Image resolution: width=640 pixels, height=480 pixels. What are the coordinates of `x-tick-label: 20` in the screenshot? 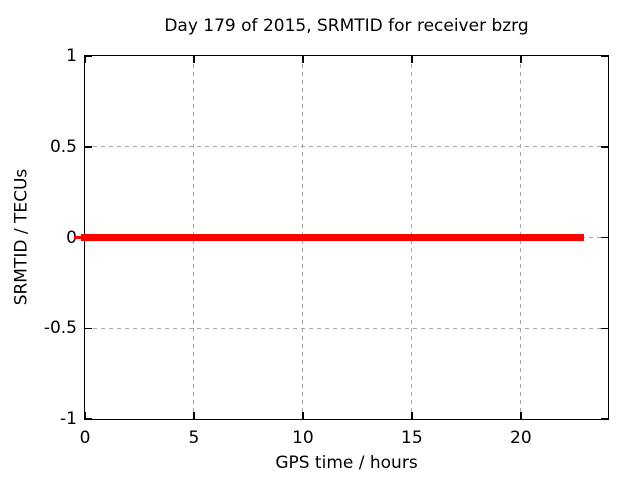 It's located at (521, 438).